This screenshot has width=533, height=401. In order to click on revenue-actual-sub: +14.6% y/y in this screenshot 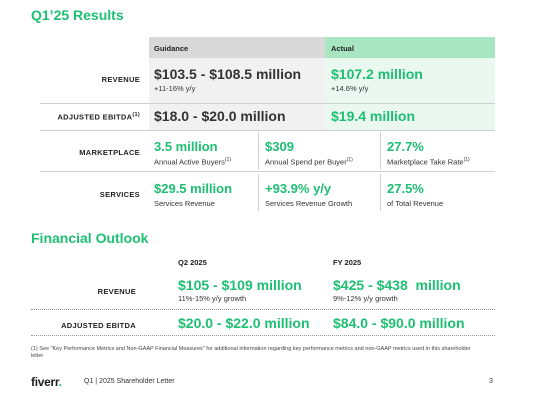, I will do `click(350, 88)`.